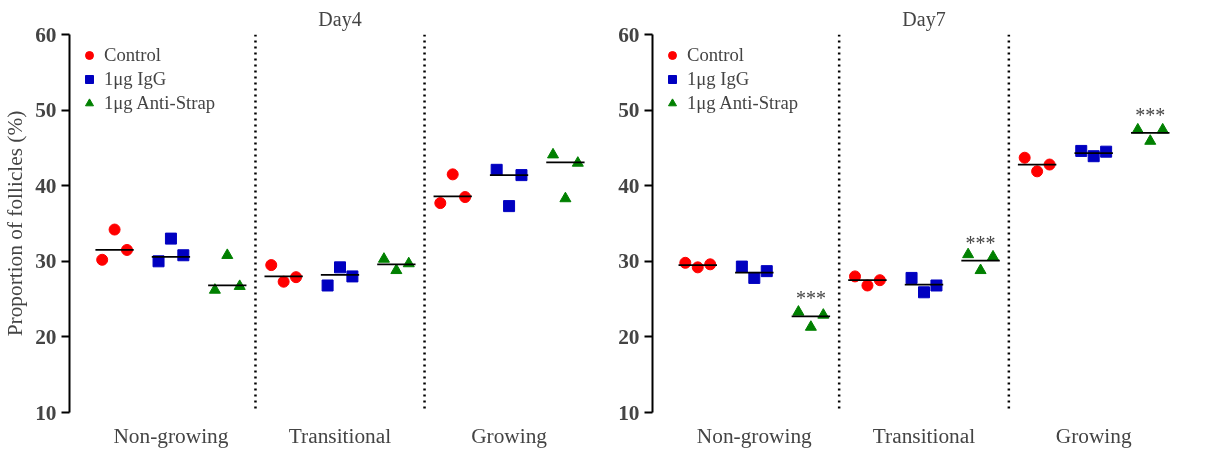 The height and width of the screenshot is (457, 1208). I want to click on chart-title: Day7, so click(924, 19).